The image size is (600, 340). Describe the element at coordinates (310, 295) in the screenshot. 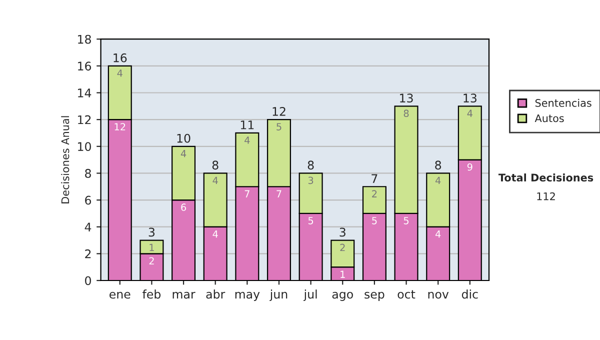

I see `x-tick-label: jul` at that location.